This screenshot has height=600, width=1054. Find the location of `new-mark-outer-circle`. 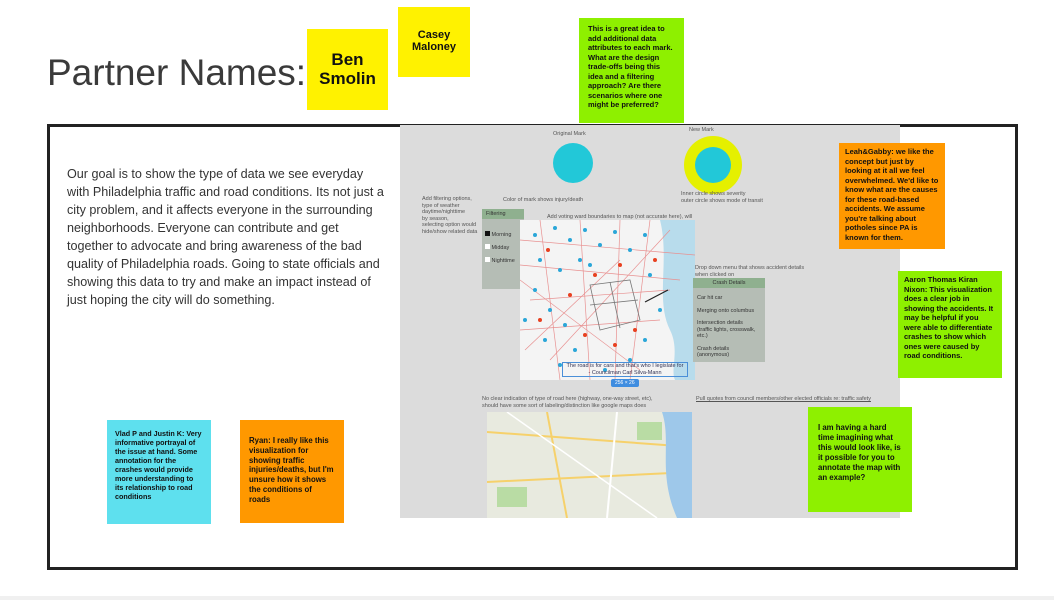

new-mark-outer-circle is located at coordinates (713, 165).